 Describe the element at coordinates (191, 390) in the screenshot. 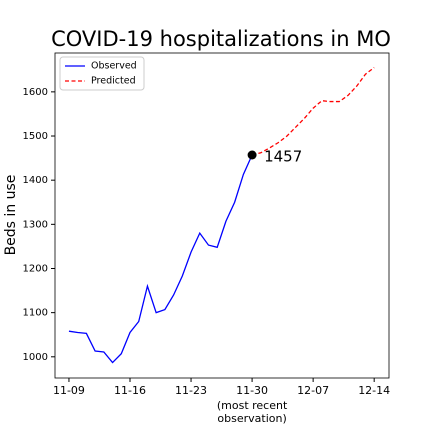

I see `x-tick-label: 11-23` at that location.